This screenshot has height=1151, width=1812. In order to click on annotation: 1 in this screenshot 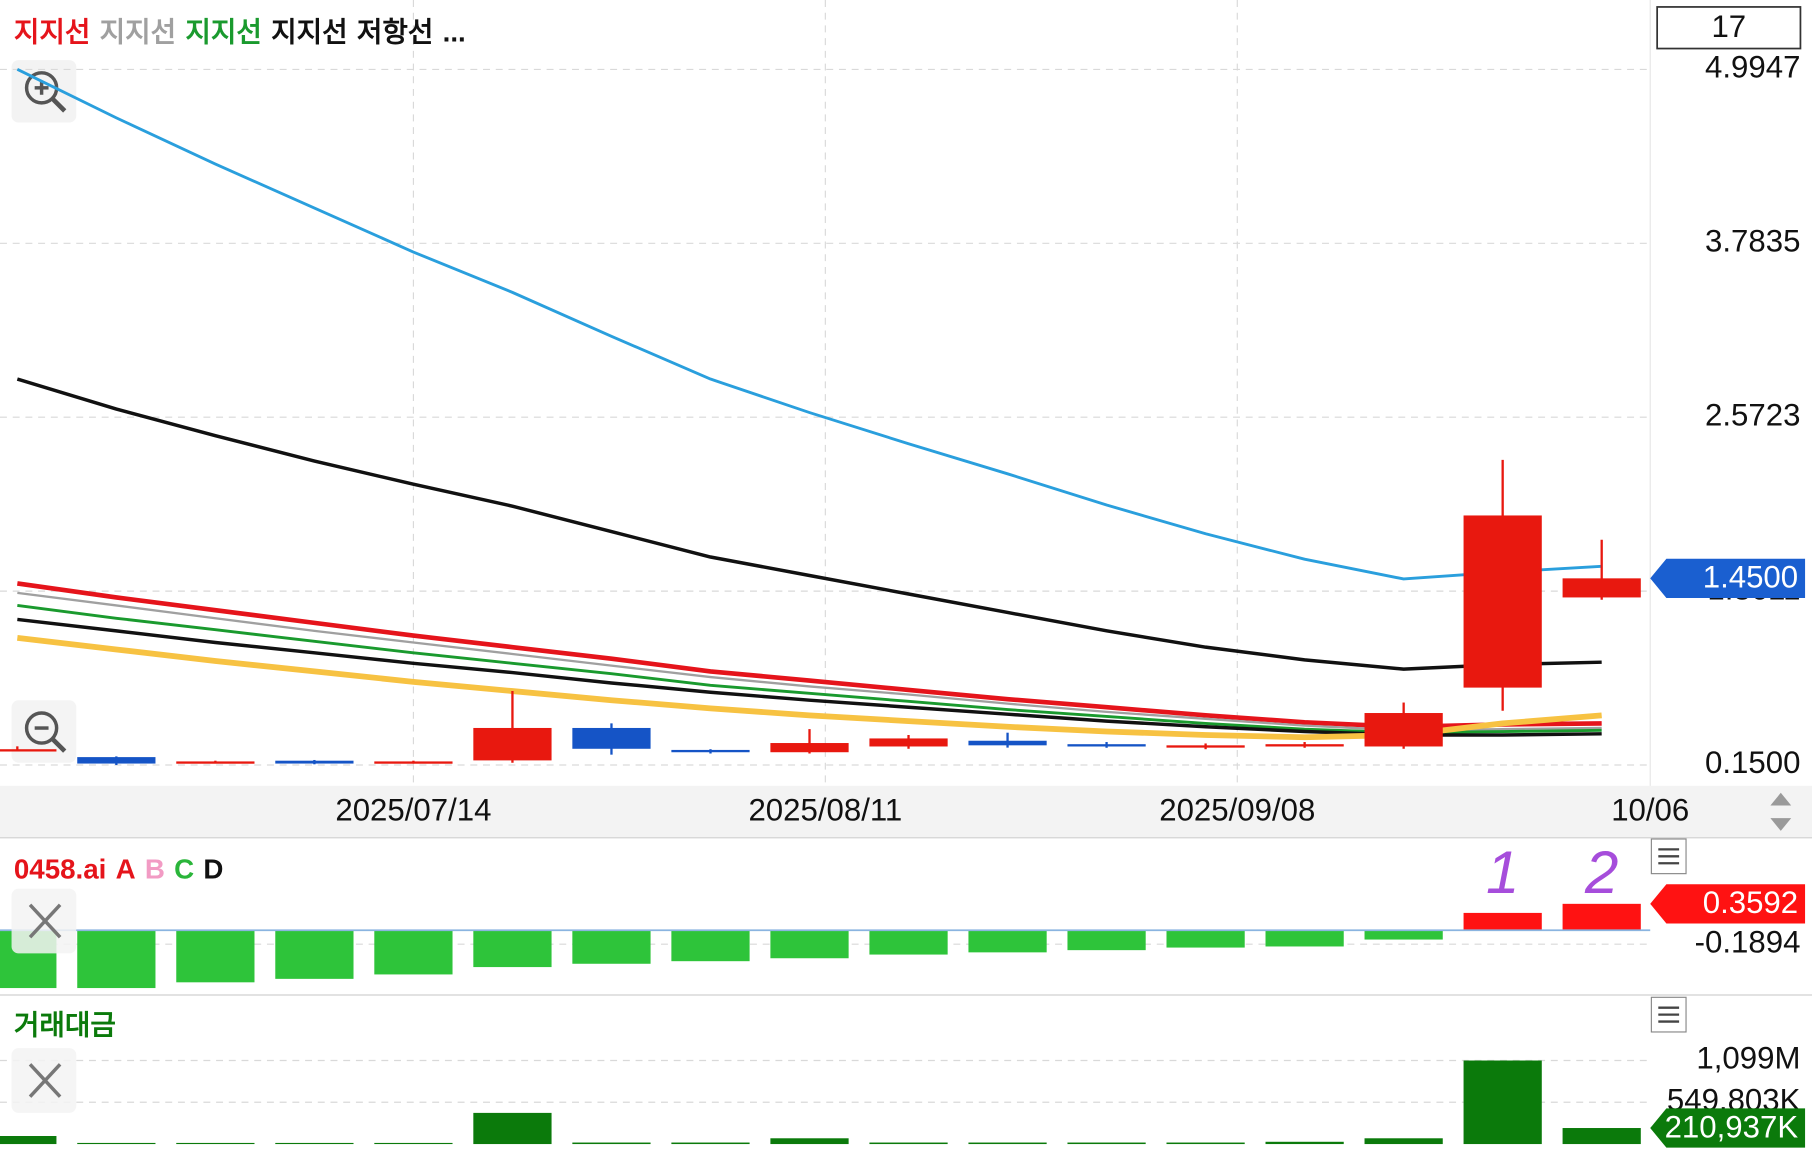, I will do `click(1502, 872)`.